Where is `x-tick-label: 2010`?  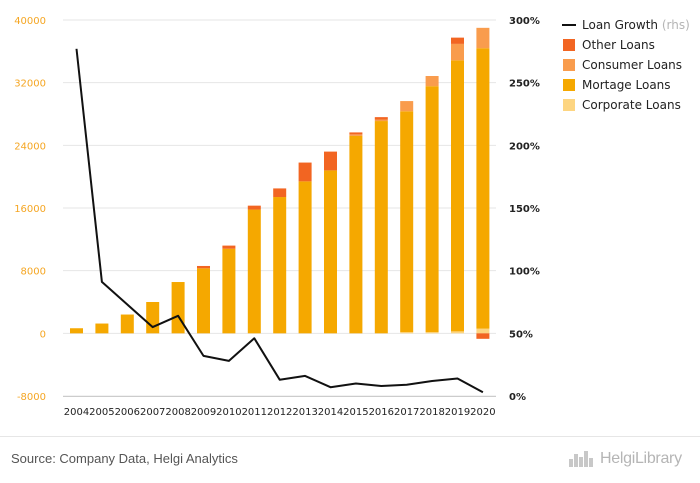
x-tick-label: 2010 is located at coordinates (228, 412).